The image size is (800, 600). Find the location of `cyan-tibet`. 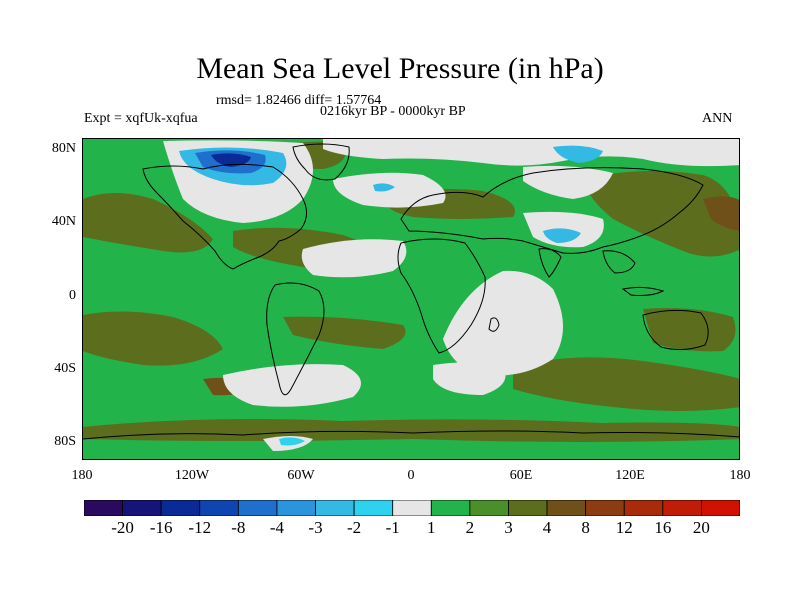

cyan-tibet is located at coordinates (562, 235).